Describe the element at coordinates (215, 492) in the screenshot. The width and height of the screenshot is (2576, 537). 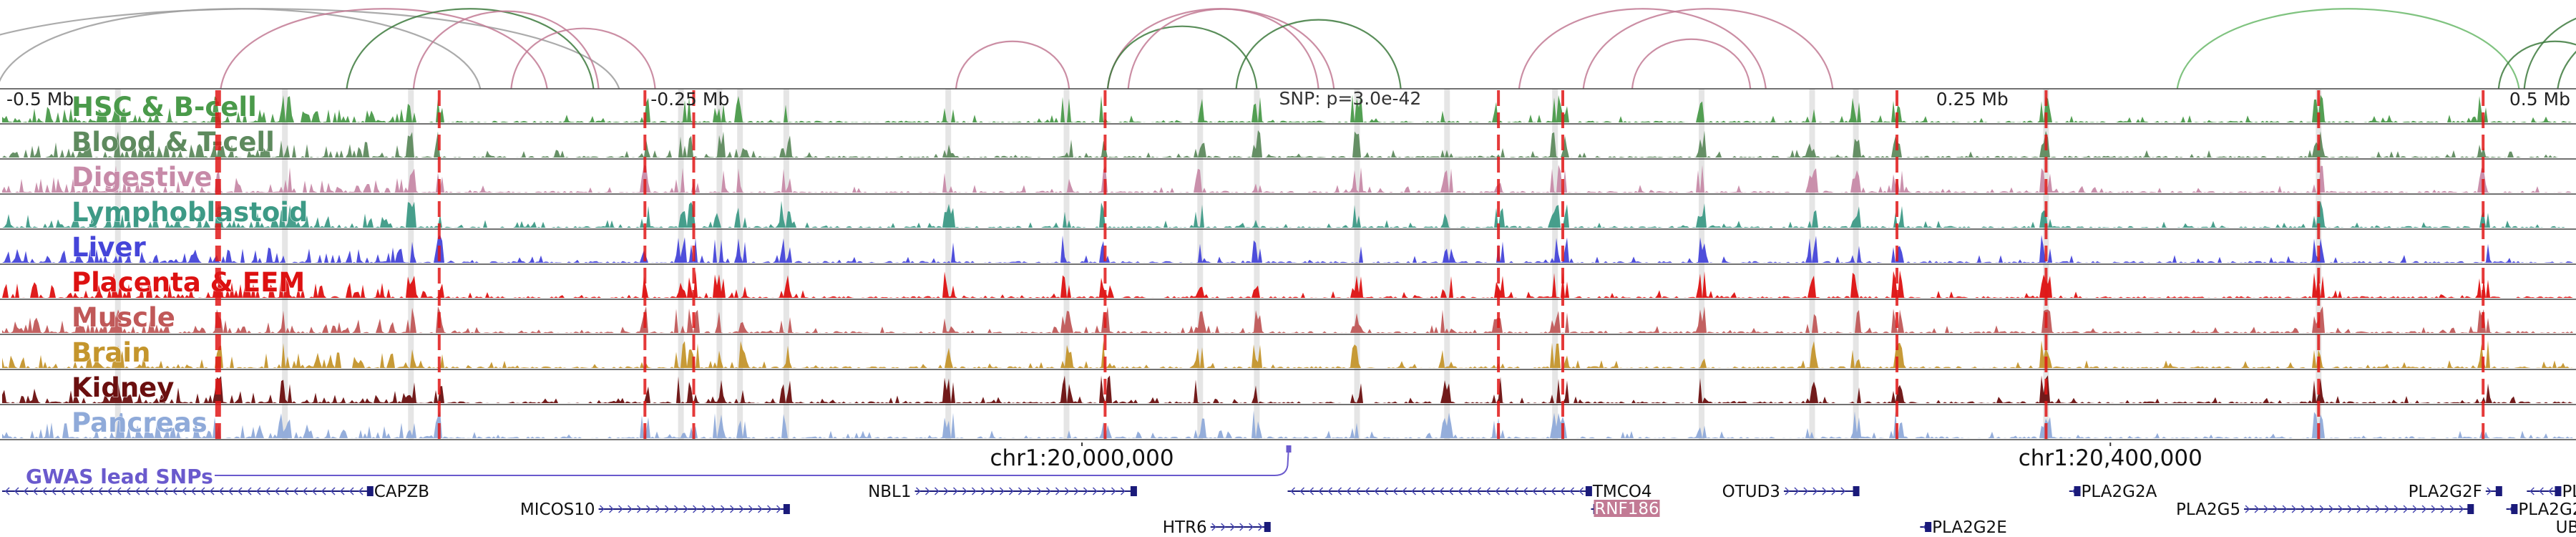
I see `gene-capzb: CAPZB` at that location.